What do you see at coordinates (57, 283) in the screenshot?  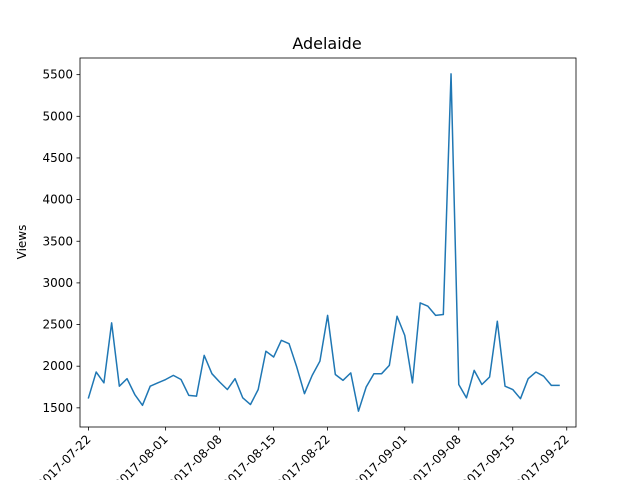 I see `y-tick-label: 3000` at bounding box center [57, 283].